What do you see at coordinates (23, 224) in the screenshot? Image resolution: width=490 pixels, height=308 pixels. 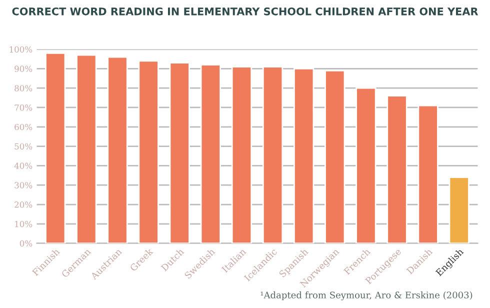 I see `y-tick-label: 10%` at bounding box center [23, 224].